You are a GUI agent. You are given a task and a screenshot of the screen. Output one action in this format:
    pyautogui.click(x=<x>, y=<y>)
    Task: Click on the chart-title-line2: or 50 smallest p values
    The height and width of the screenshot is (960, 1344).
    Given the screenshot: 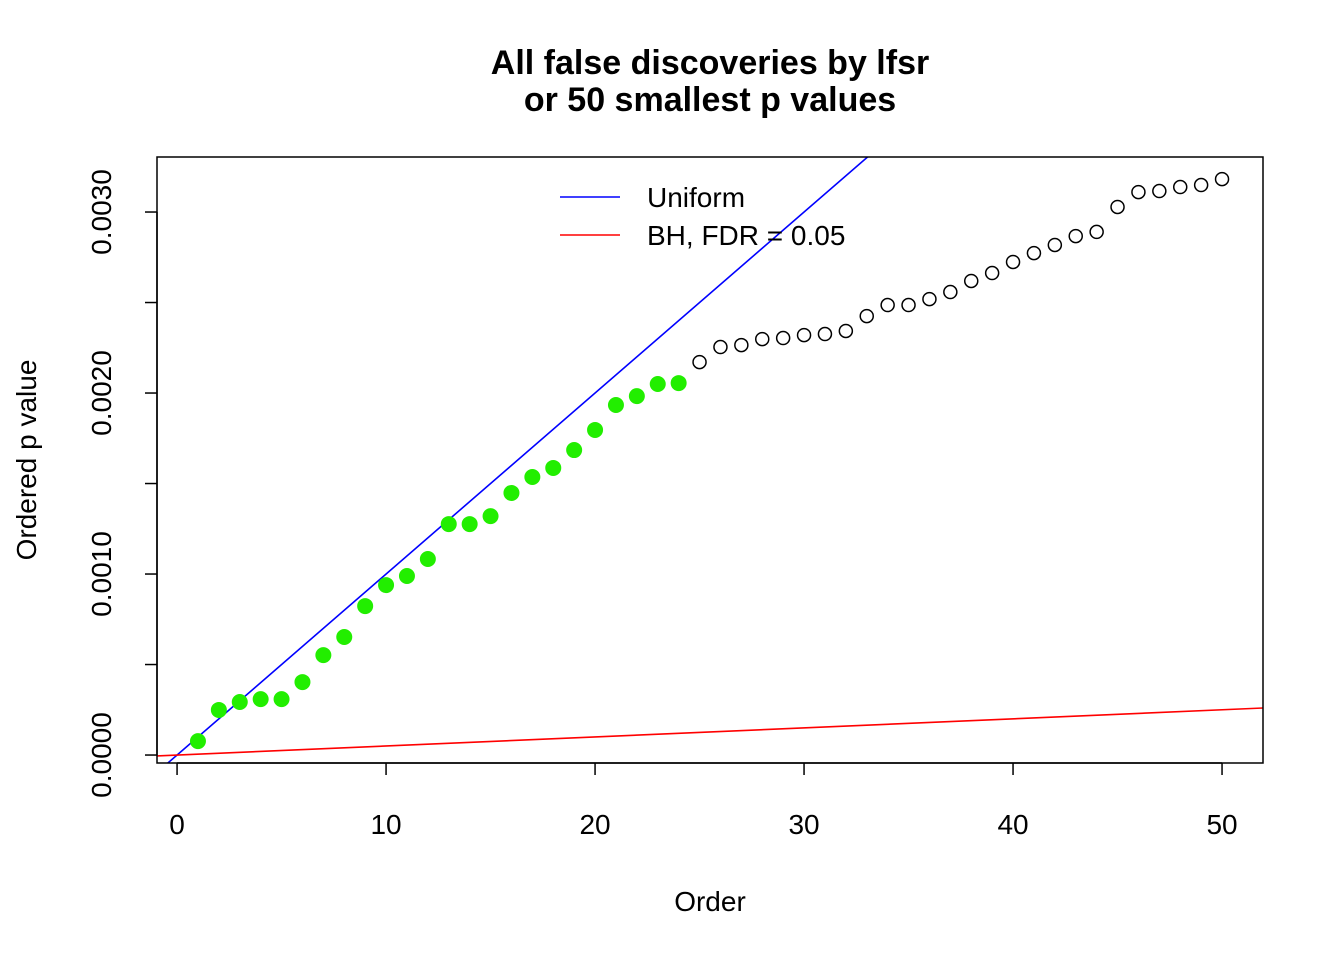 What is the action you would take?
    pyautogui.click(x=710, y=100)
    